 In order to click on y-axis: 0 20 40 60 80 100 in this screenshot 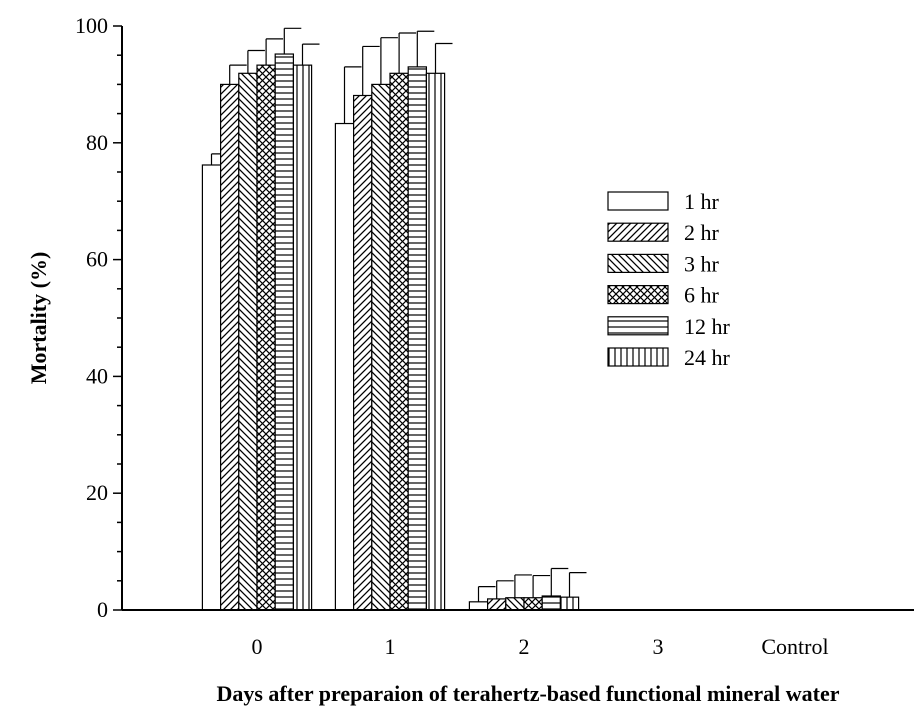, I will do `click(99, 317)`.